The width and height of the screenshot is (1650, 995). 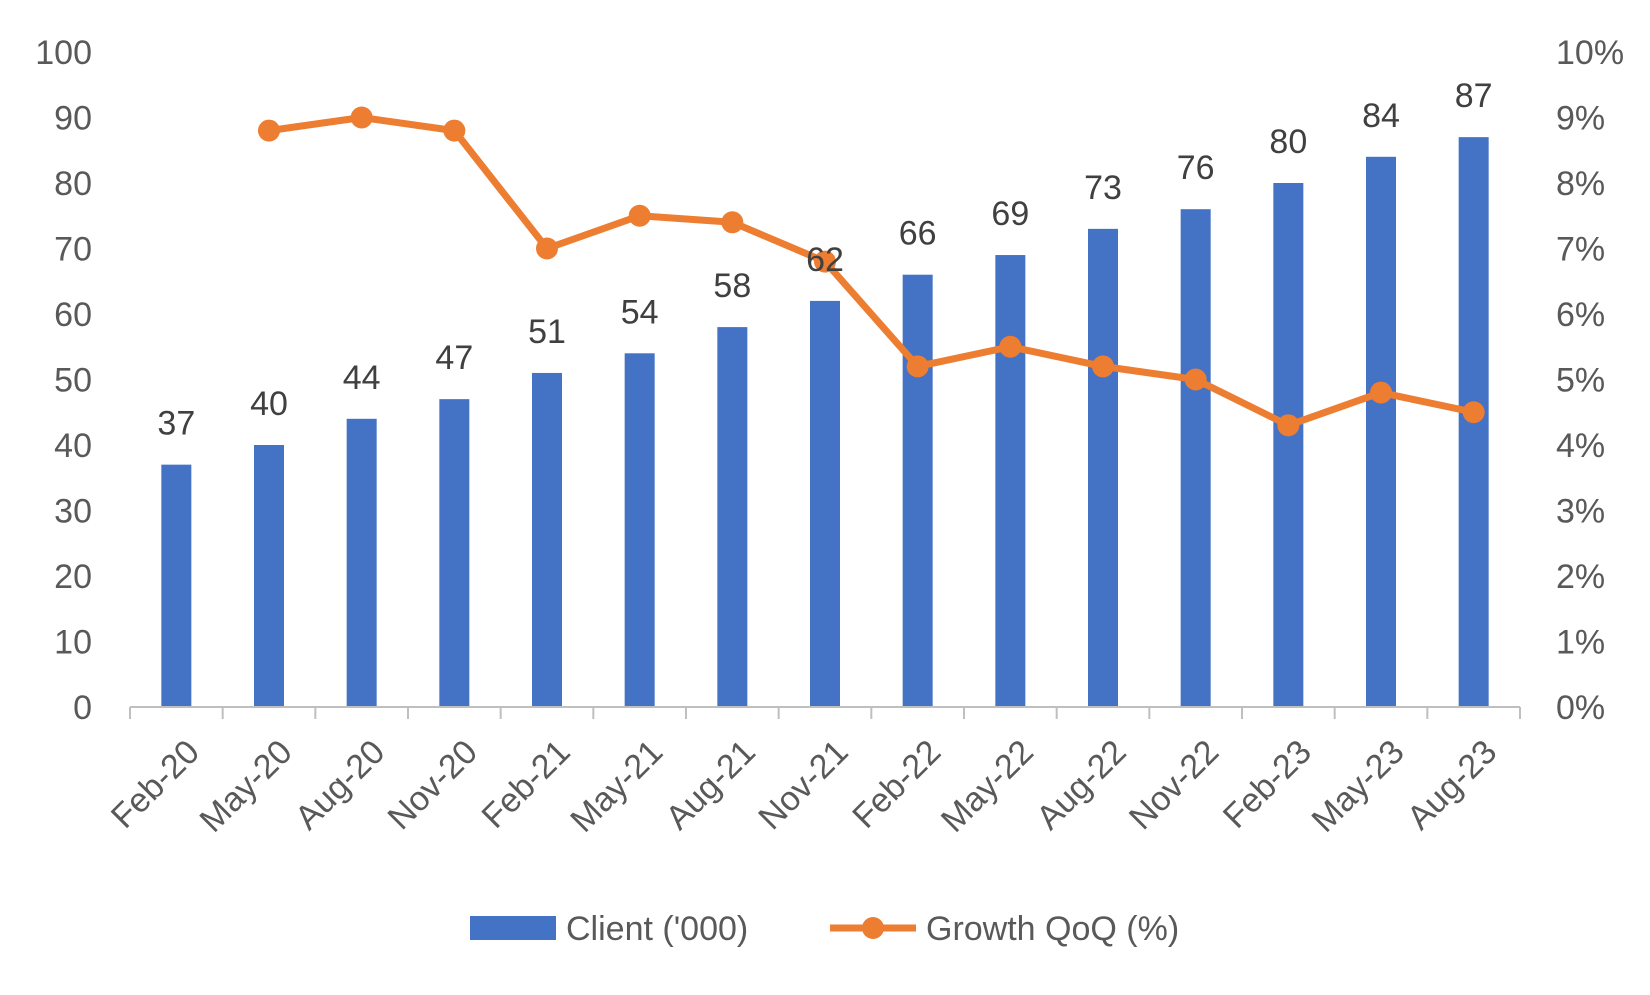 What do you see at coordinates (513, 928) in the screenshot?
I see `legend-swatch-client` at bounding box center [513, 928].